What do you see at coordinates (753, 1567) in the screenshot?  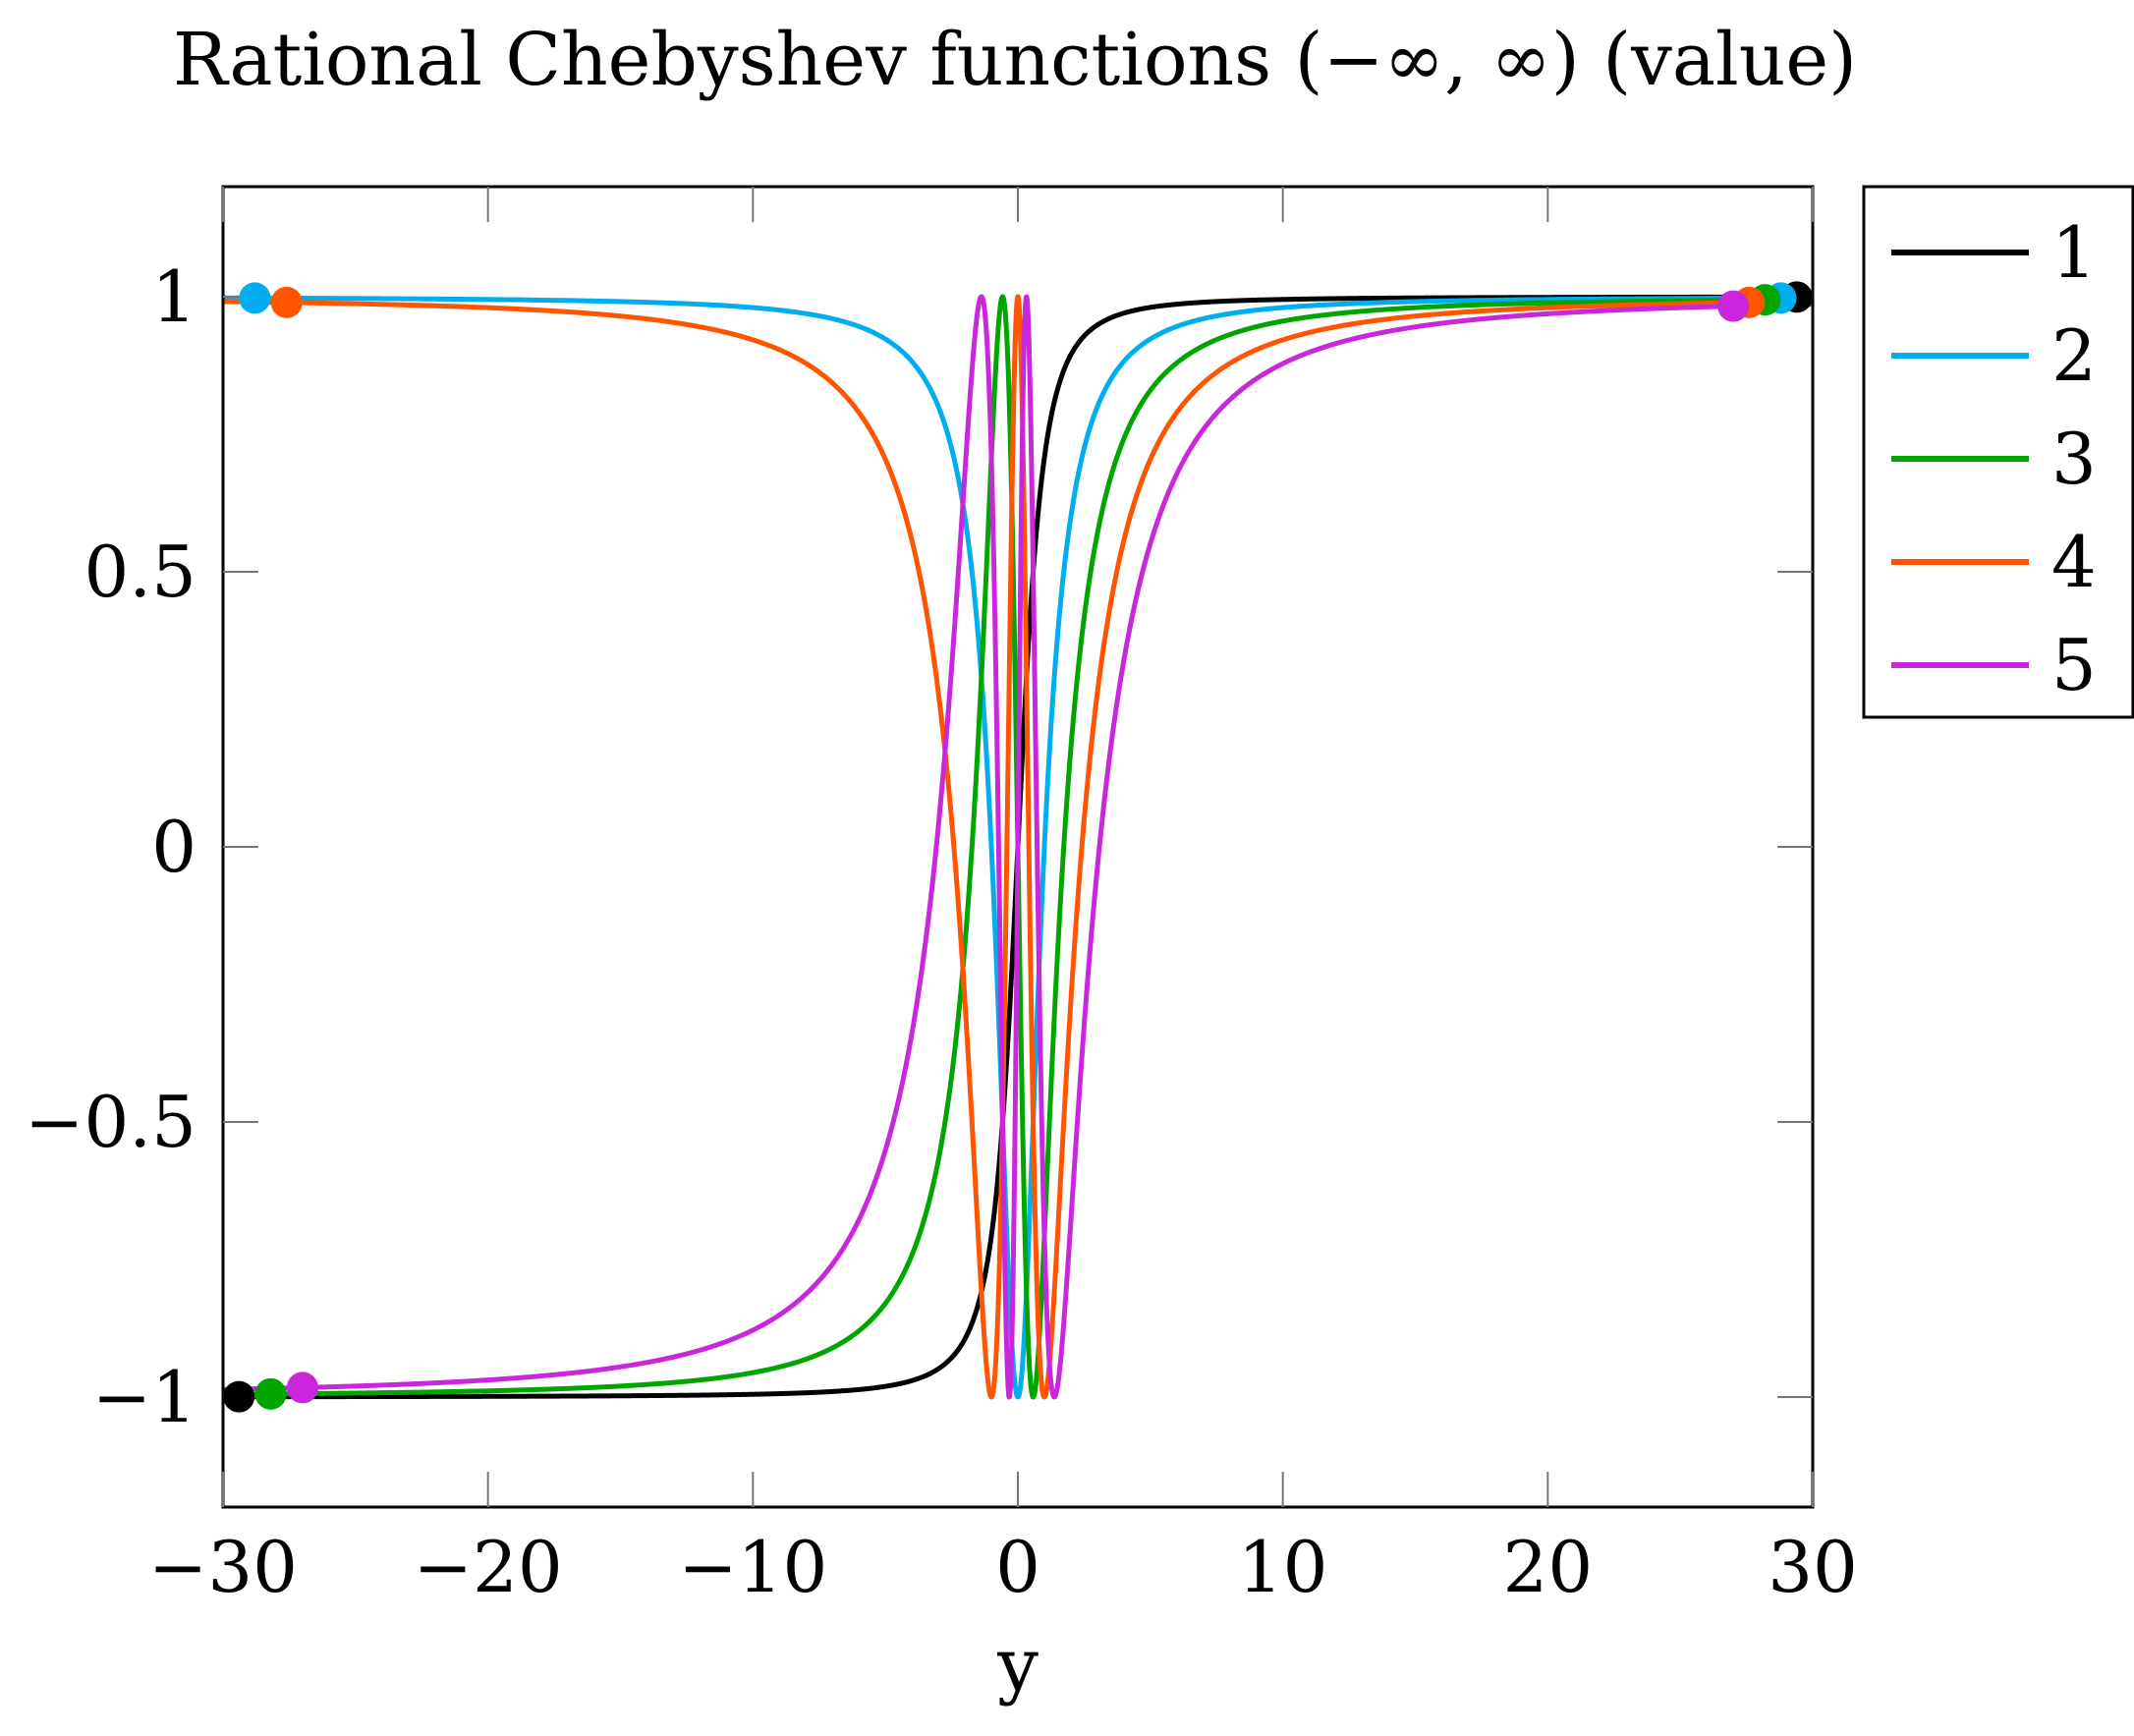 I see `x-tick-label: −10` at bounding box center [753, 1567].